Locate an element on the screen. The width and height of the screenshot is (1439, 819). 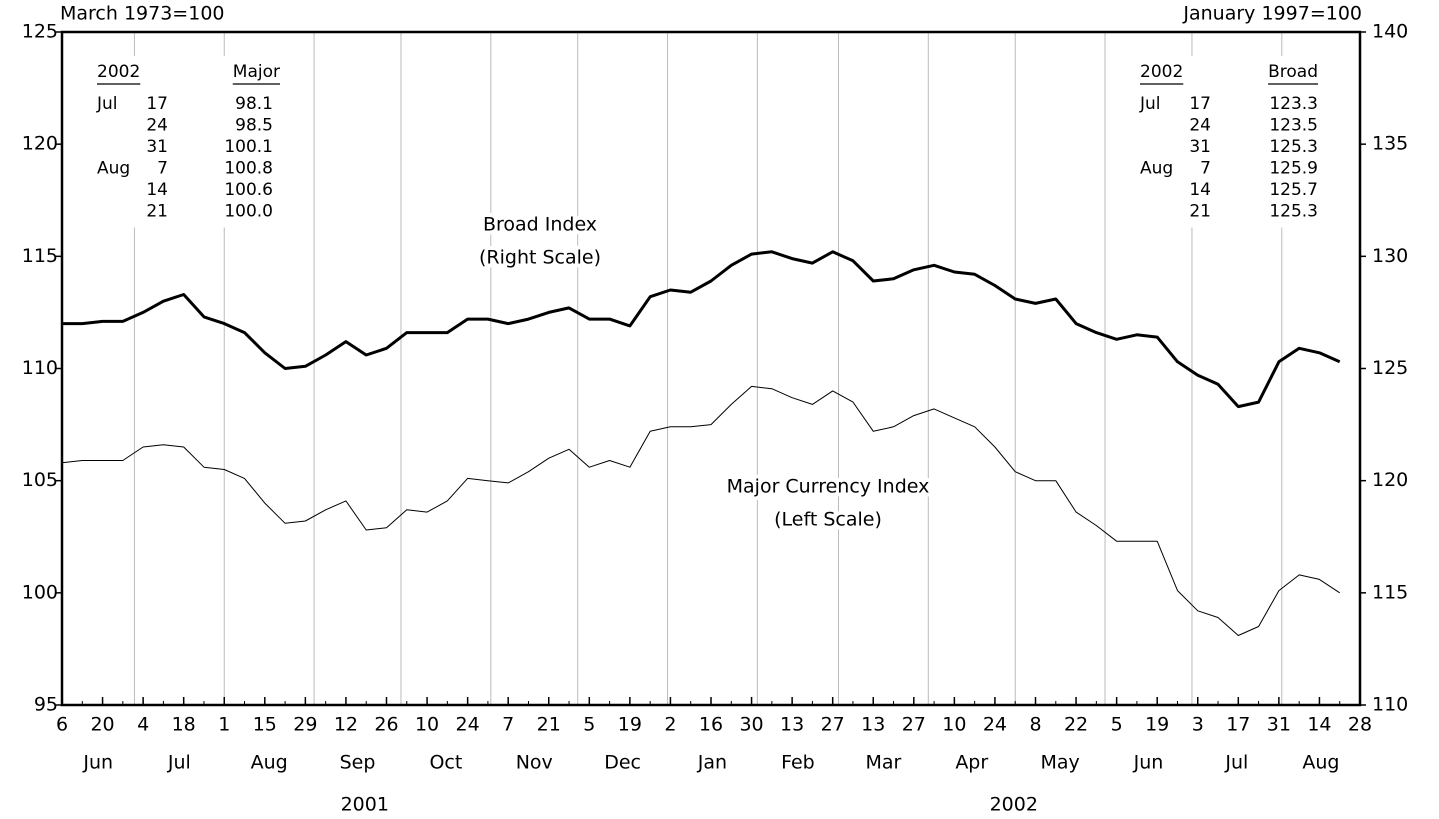
y2-tick-label: 130 is located at coordinates (1390, 256).